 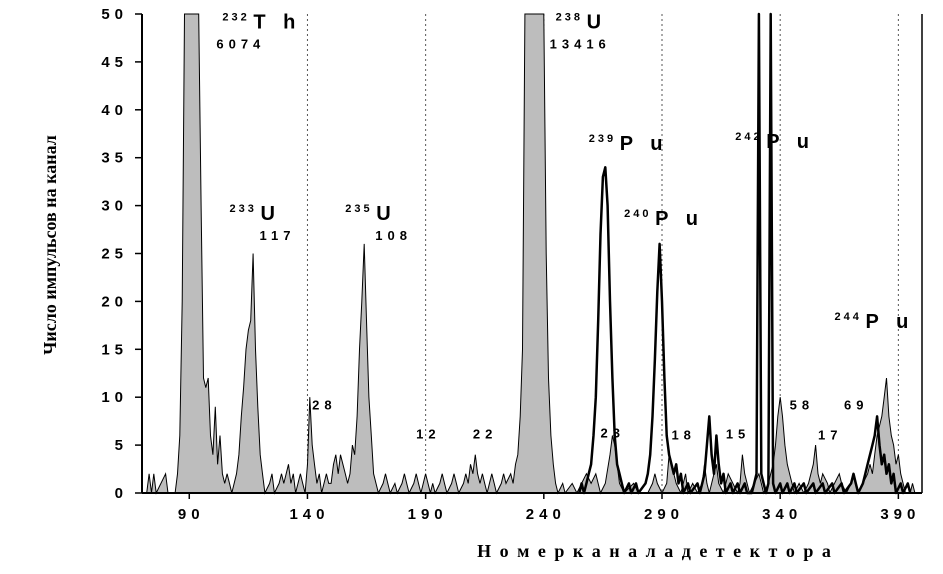 I want to click on isotope-count: 13416, so click(x=580, y=43).